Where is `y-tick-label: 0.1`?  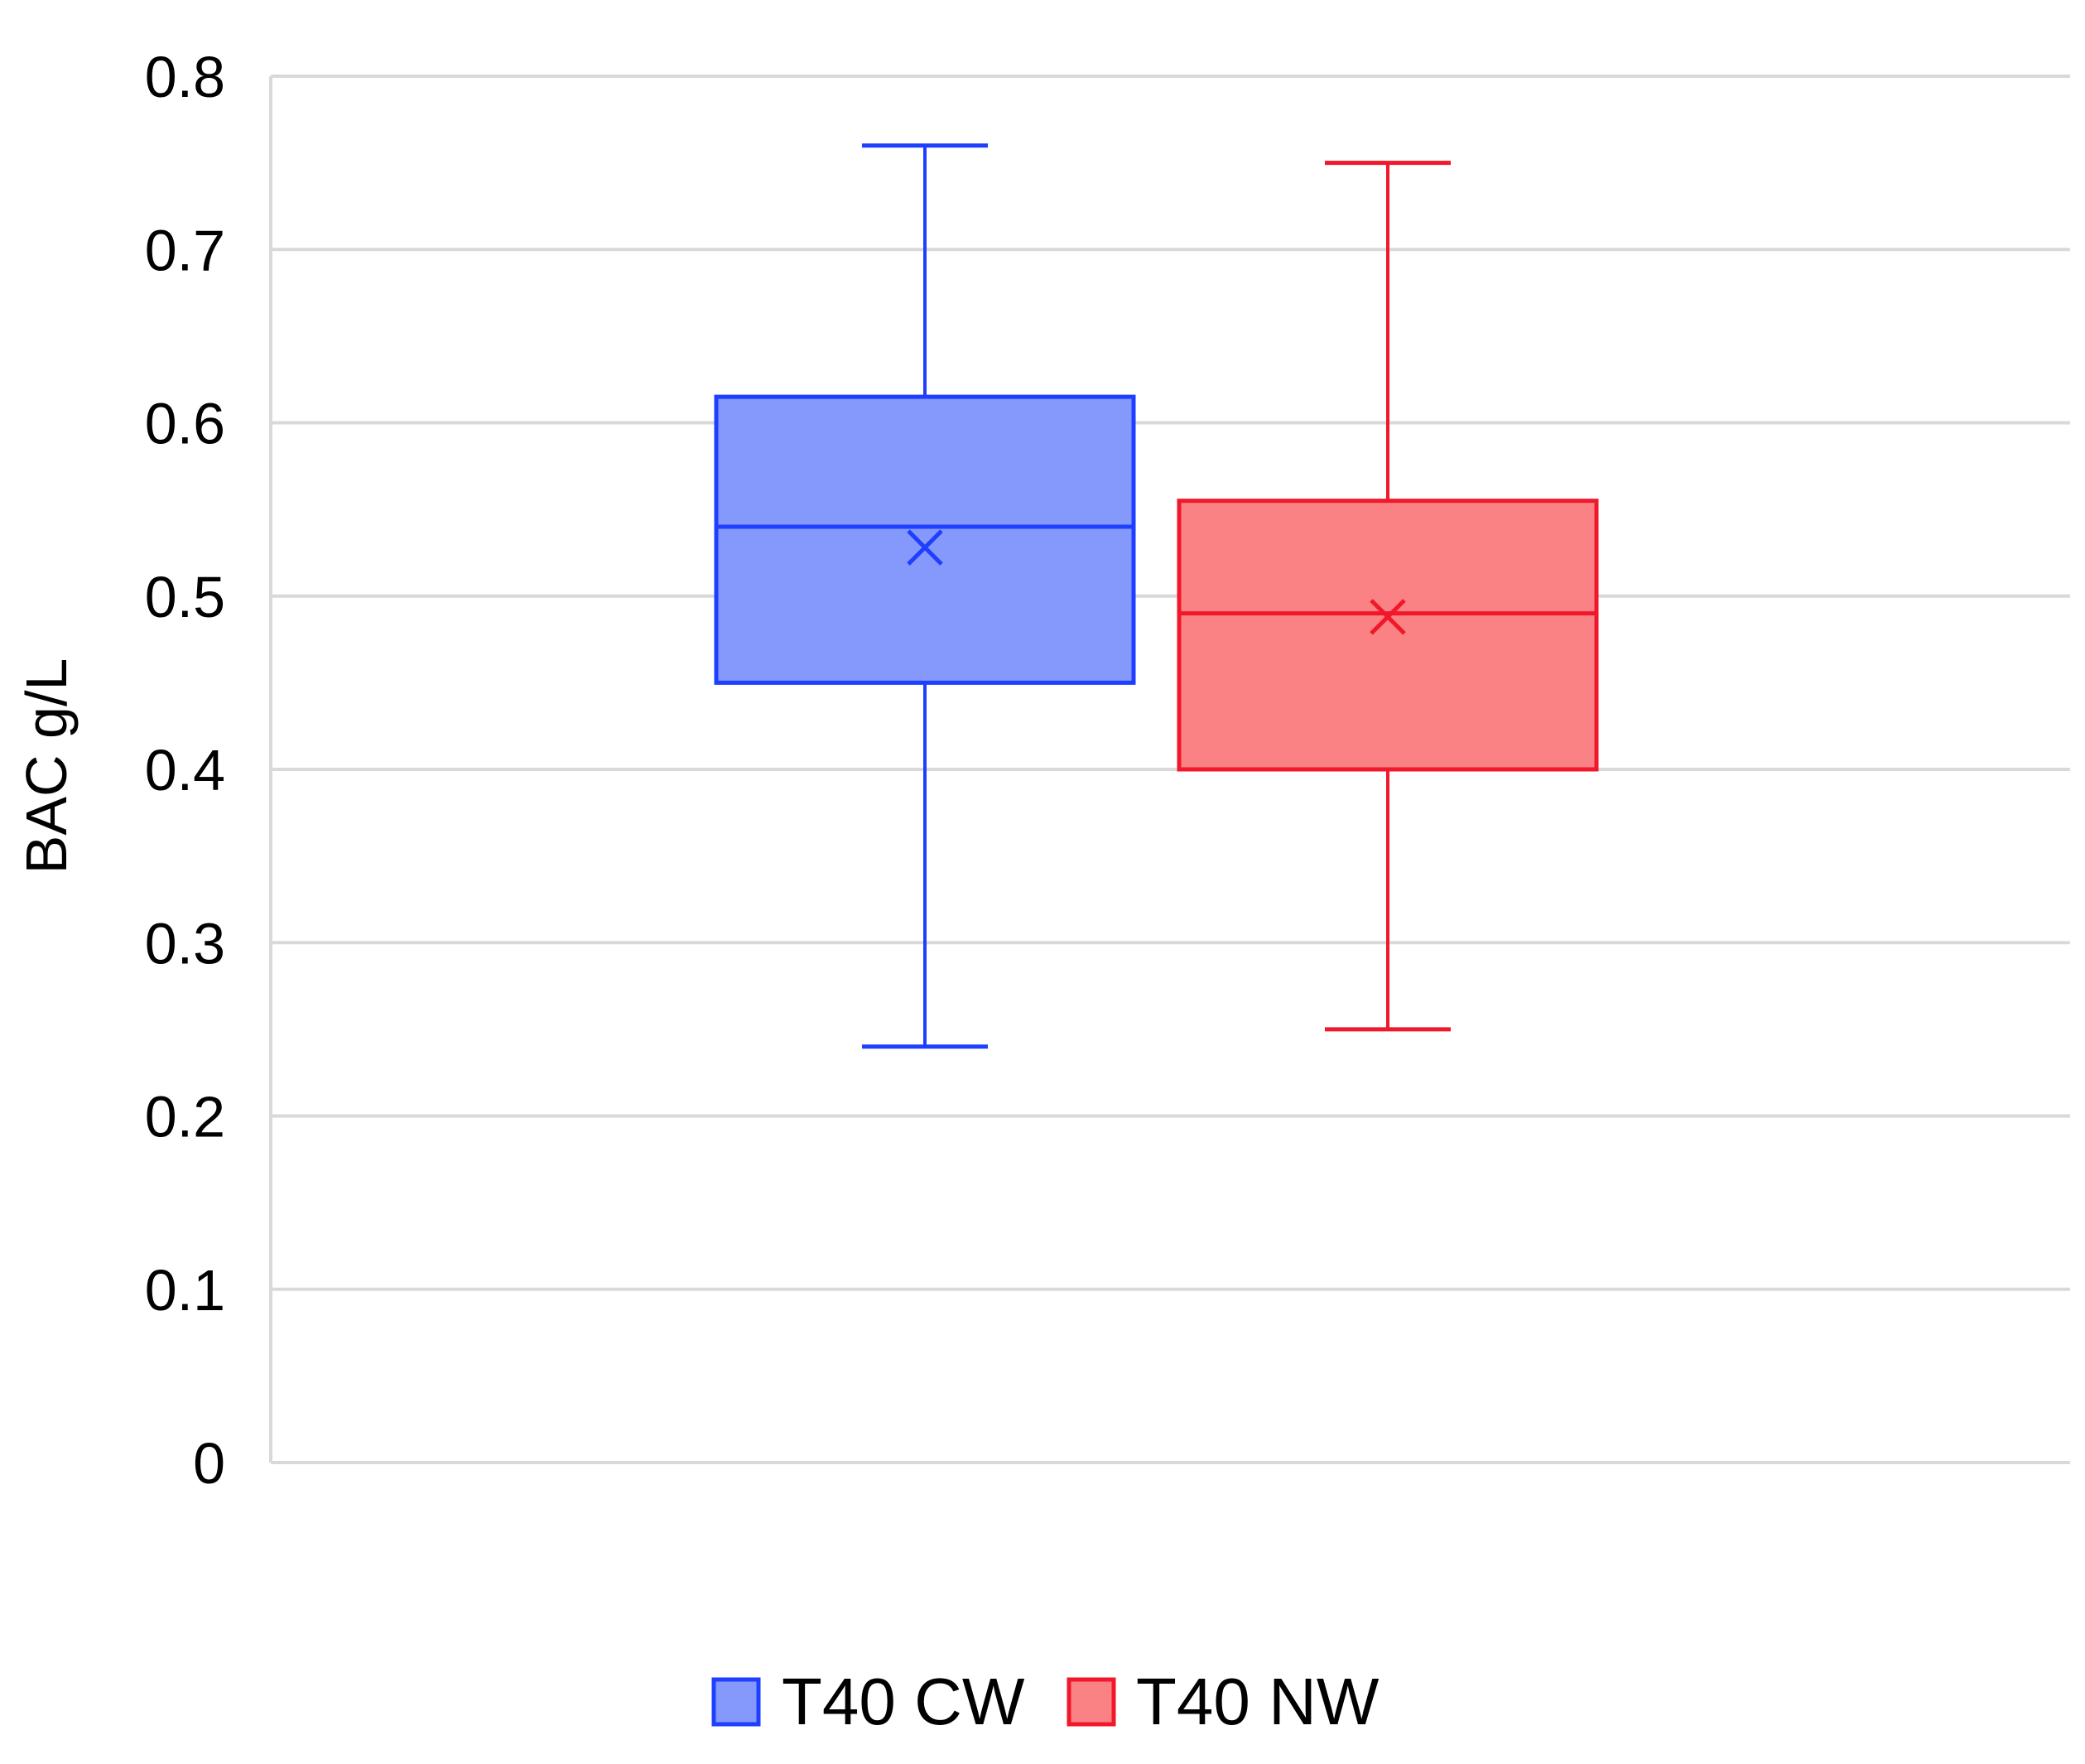 y-tick-label: 0.1 is located at coordinates (185, 1290).